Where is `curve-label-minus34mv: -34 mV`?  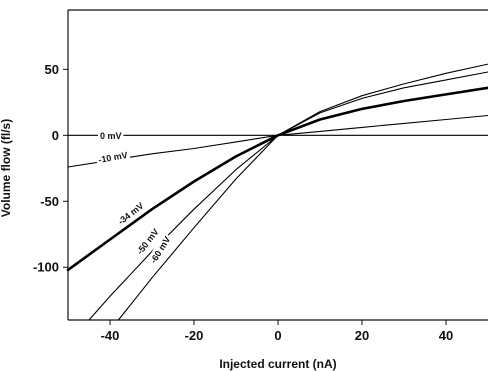 curve-label-minus34mv: -34 mV is located at coordinates (130, 214).